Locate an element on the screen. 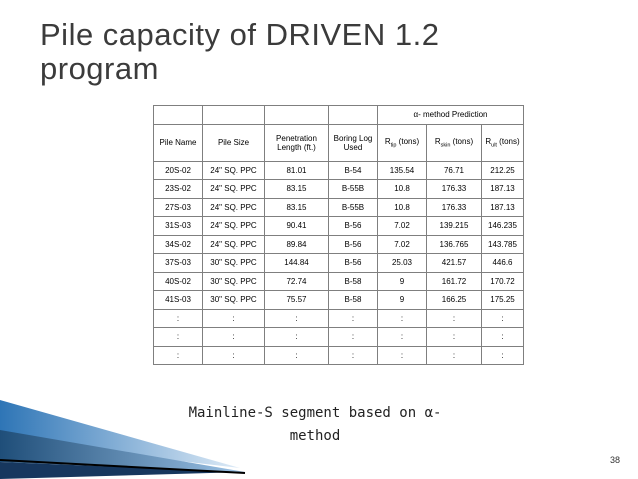  cell: 7.02 is located at coordinates (402, 226).